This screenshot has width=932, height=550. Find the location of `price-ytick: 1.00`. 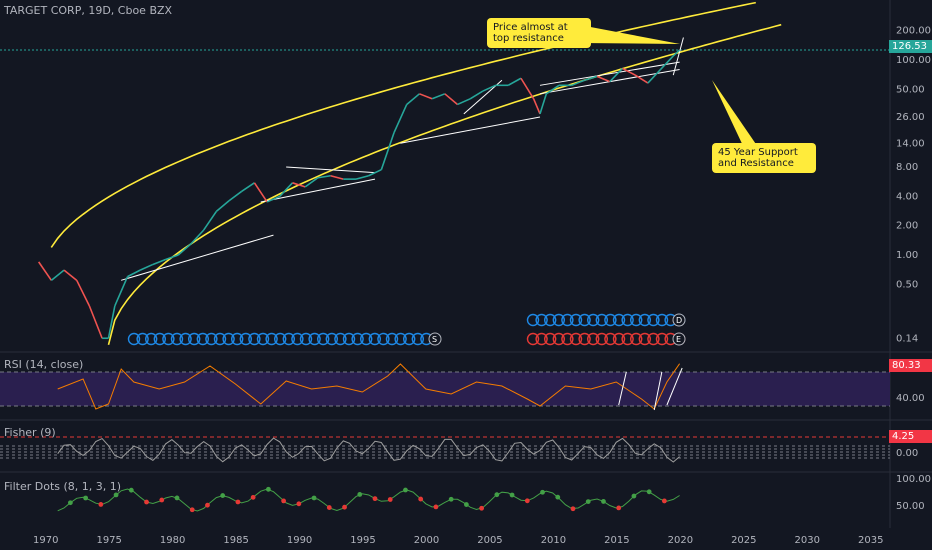

price-ytick: 1.00 is located at coordinates (907, 255).